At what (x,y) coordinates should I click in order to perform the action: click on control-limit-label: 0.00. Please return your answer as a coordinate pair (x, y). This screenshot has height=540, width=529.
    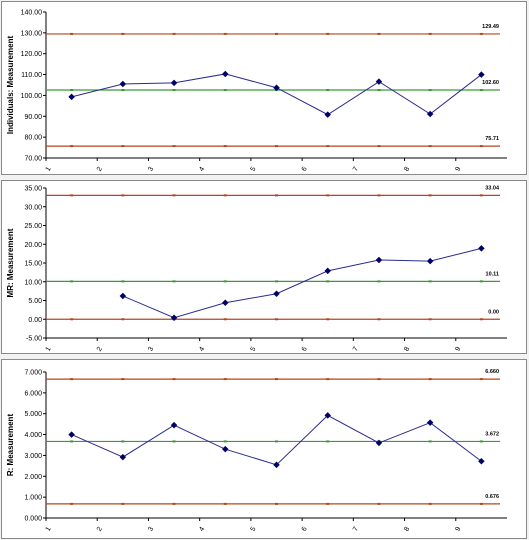
    Looking at the image, I should click on (493, 312).